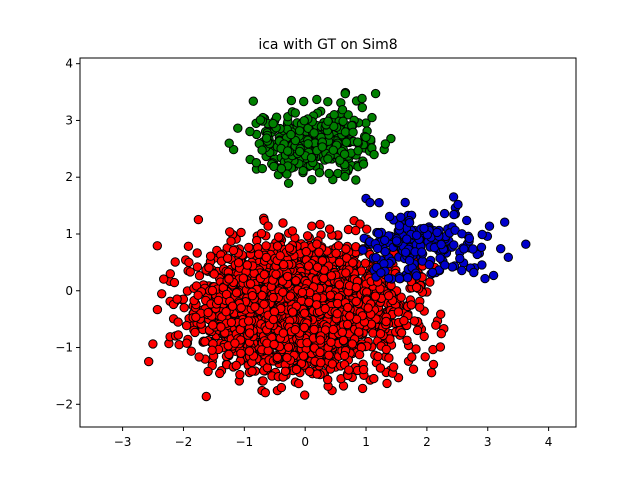 Image resolution: width=640 pixels, height=480 pixels. What do you see at coordinates (184, 442) in the screenshot?
I see `x-tick-label: −2` at bounding box center [184, 442].